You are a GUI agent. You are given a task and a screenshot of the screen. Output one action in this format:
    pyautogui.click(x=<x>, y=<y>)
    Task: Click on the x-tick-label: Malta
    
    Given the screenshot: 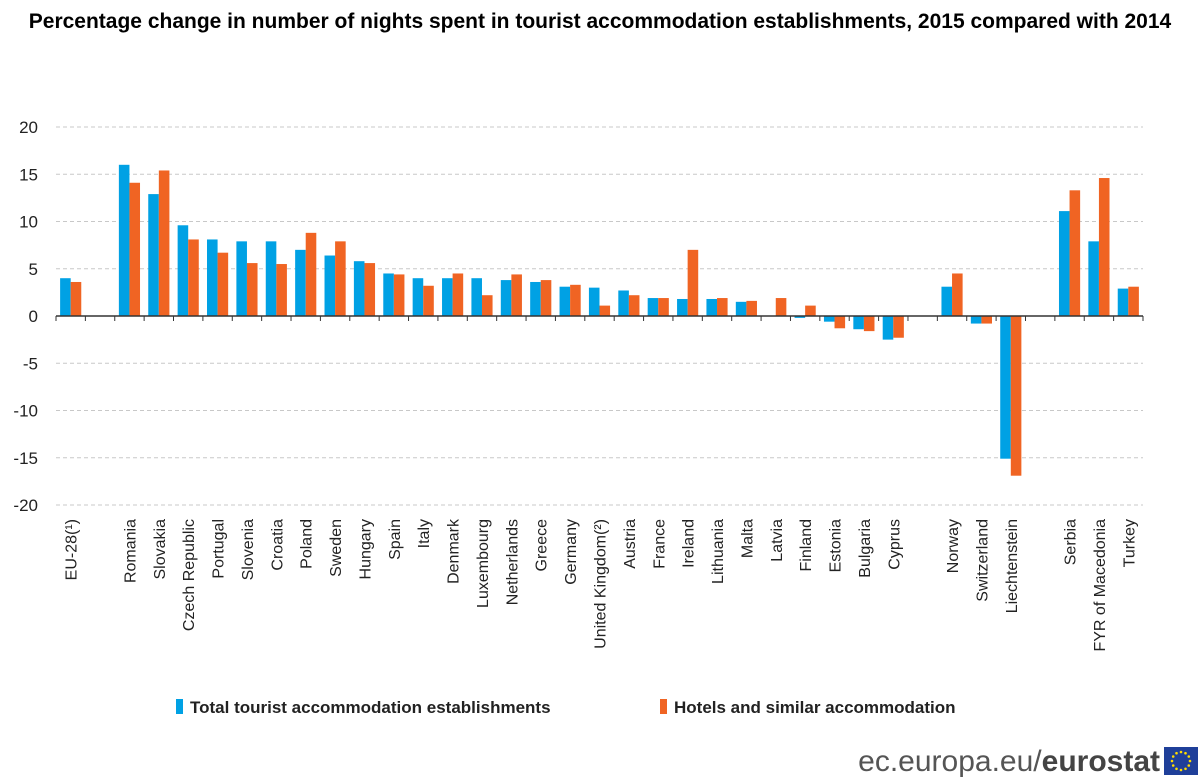 What is the action you would take?
    pyautogui.click(x=747, y=538)
    